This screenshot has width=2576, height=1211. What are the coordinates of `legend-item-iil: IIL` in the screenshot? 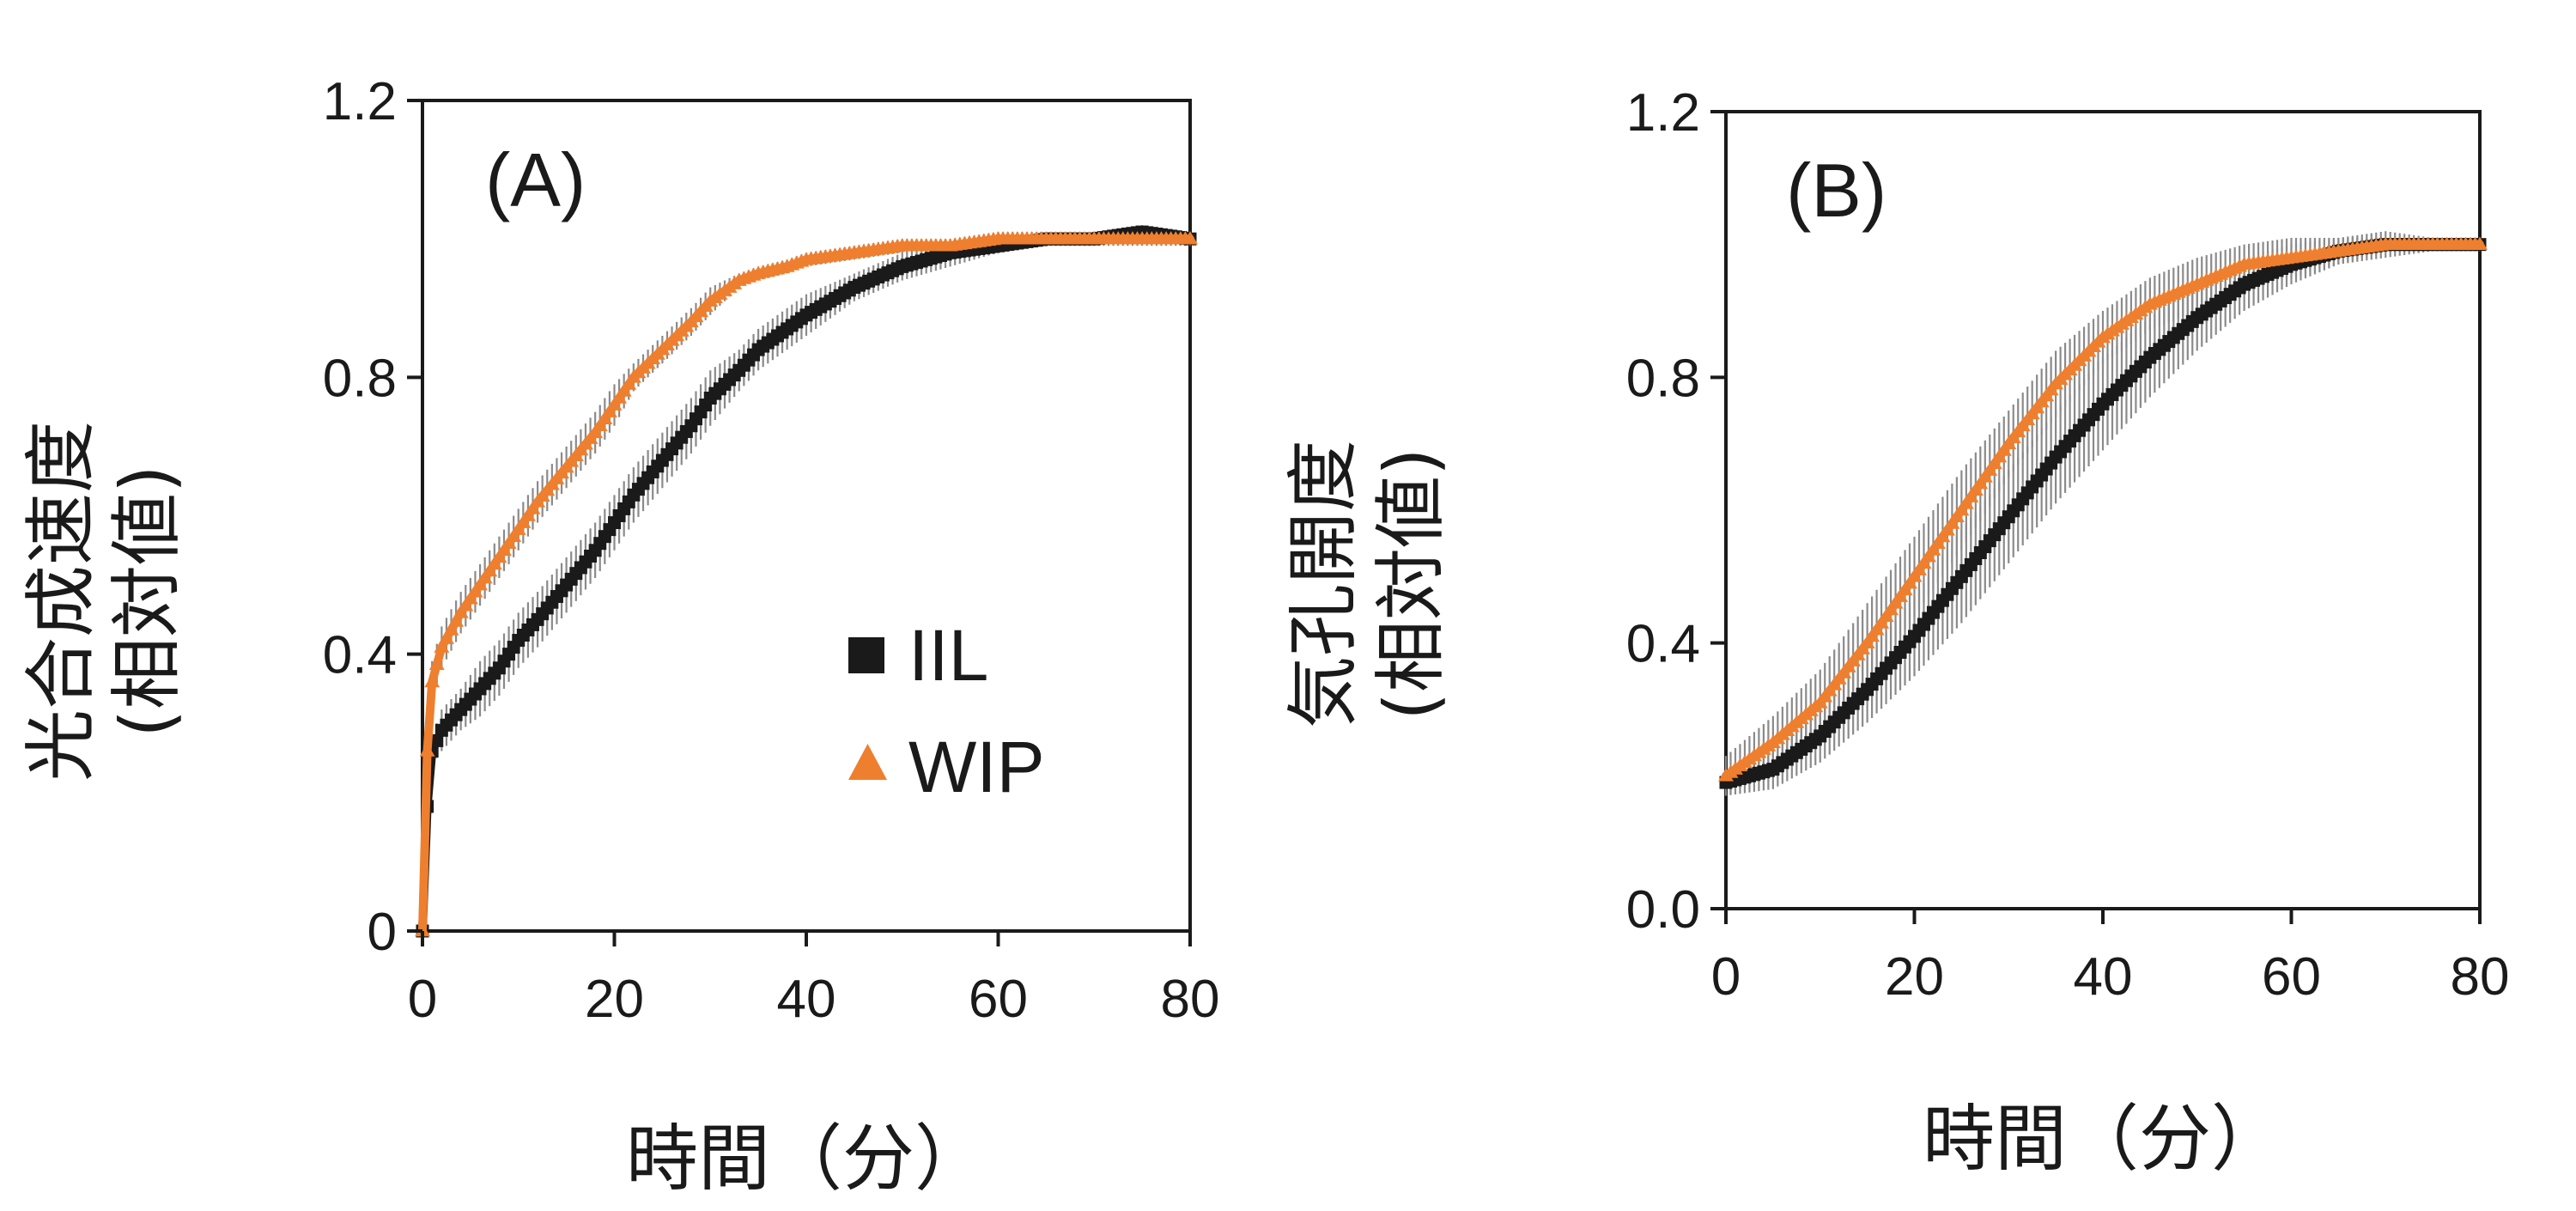 It's located at (918, 656).